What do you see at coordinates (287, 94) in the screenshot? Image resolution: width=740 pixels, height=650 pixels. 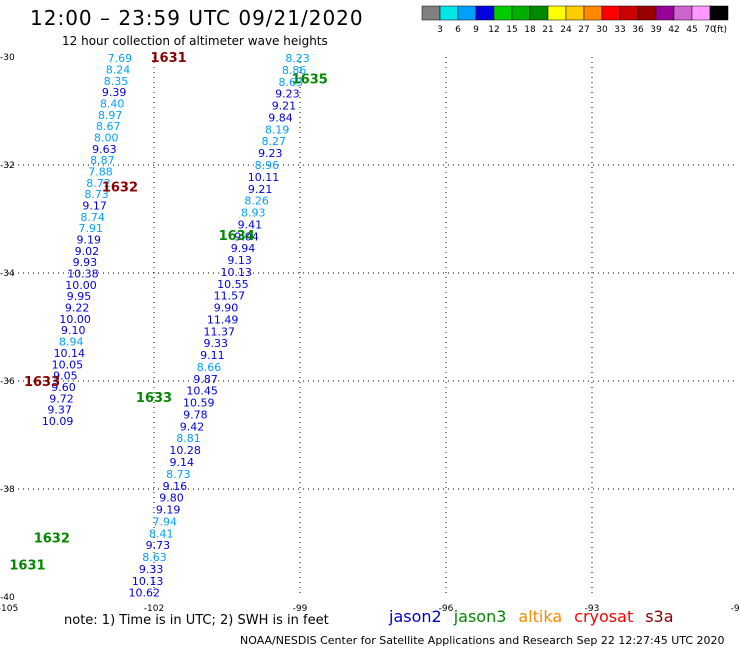 I see `wave-height-point: 9.23` at bounding box center [287, 94].